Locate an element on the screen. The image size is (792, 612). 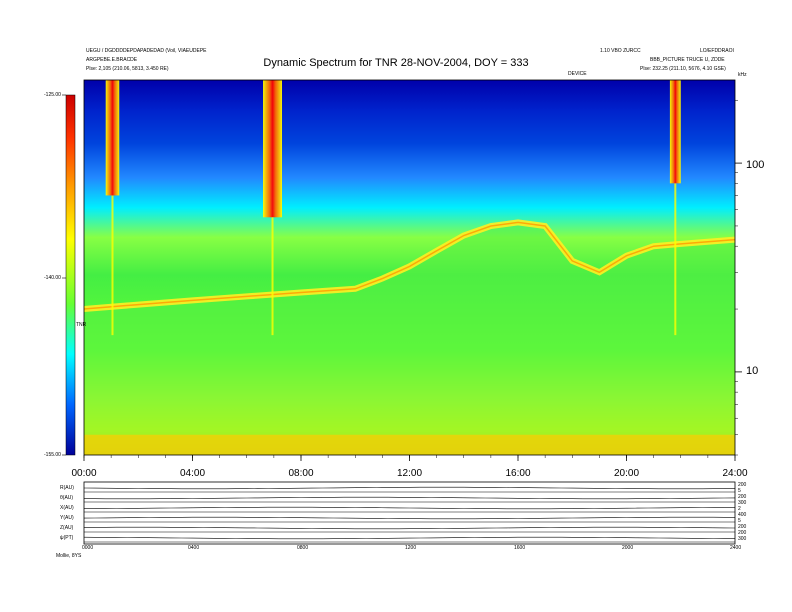
y-tick-label: 100 is located at coordinates (755, 165).